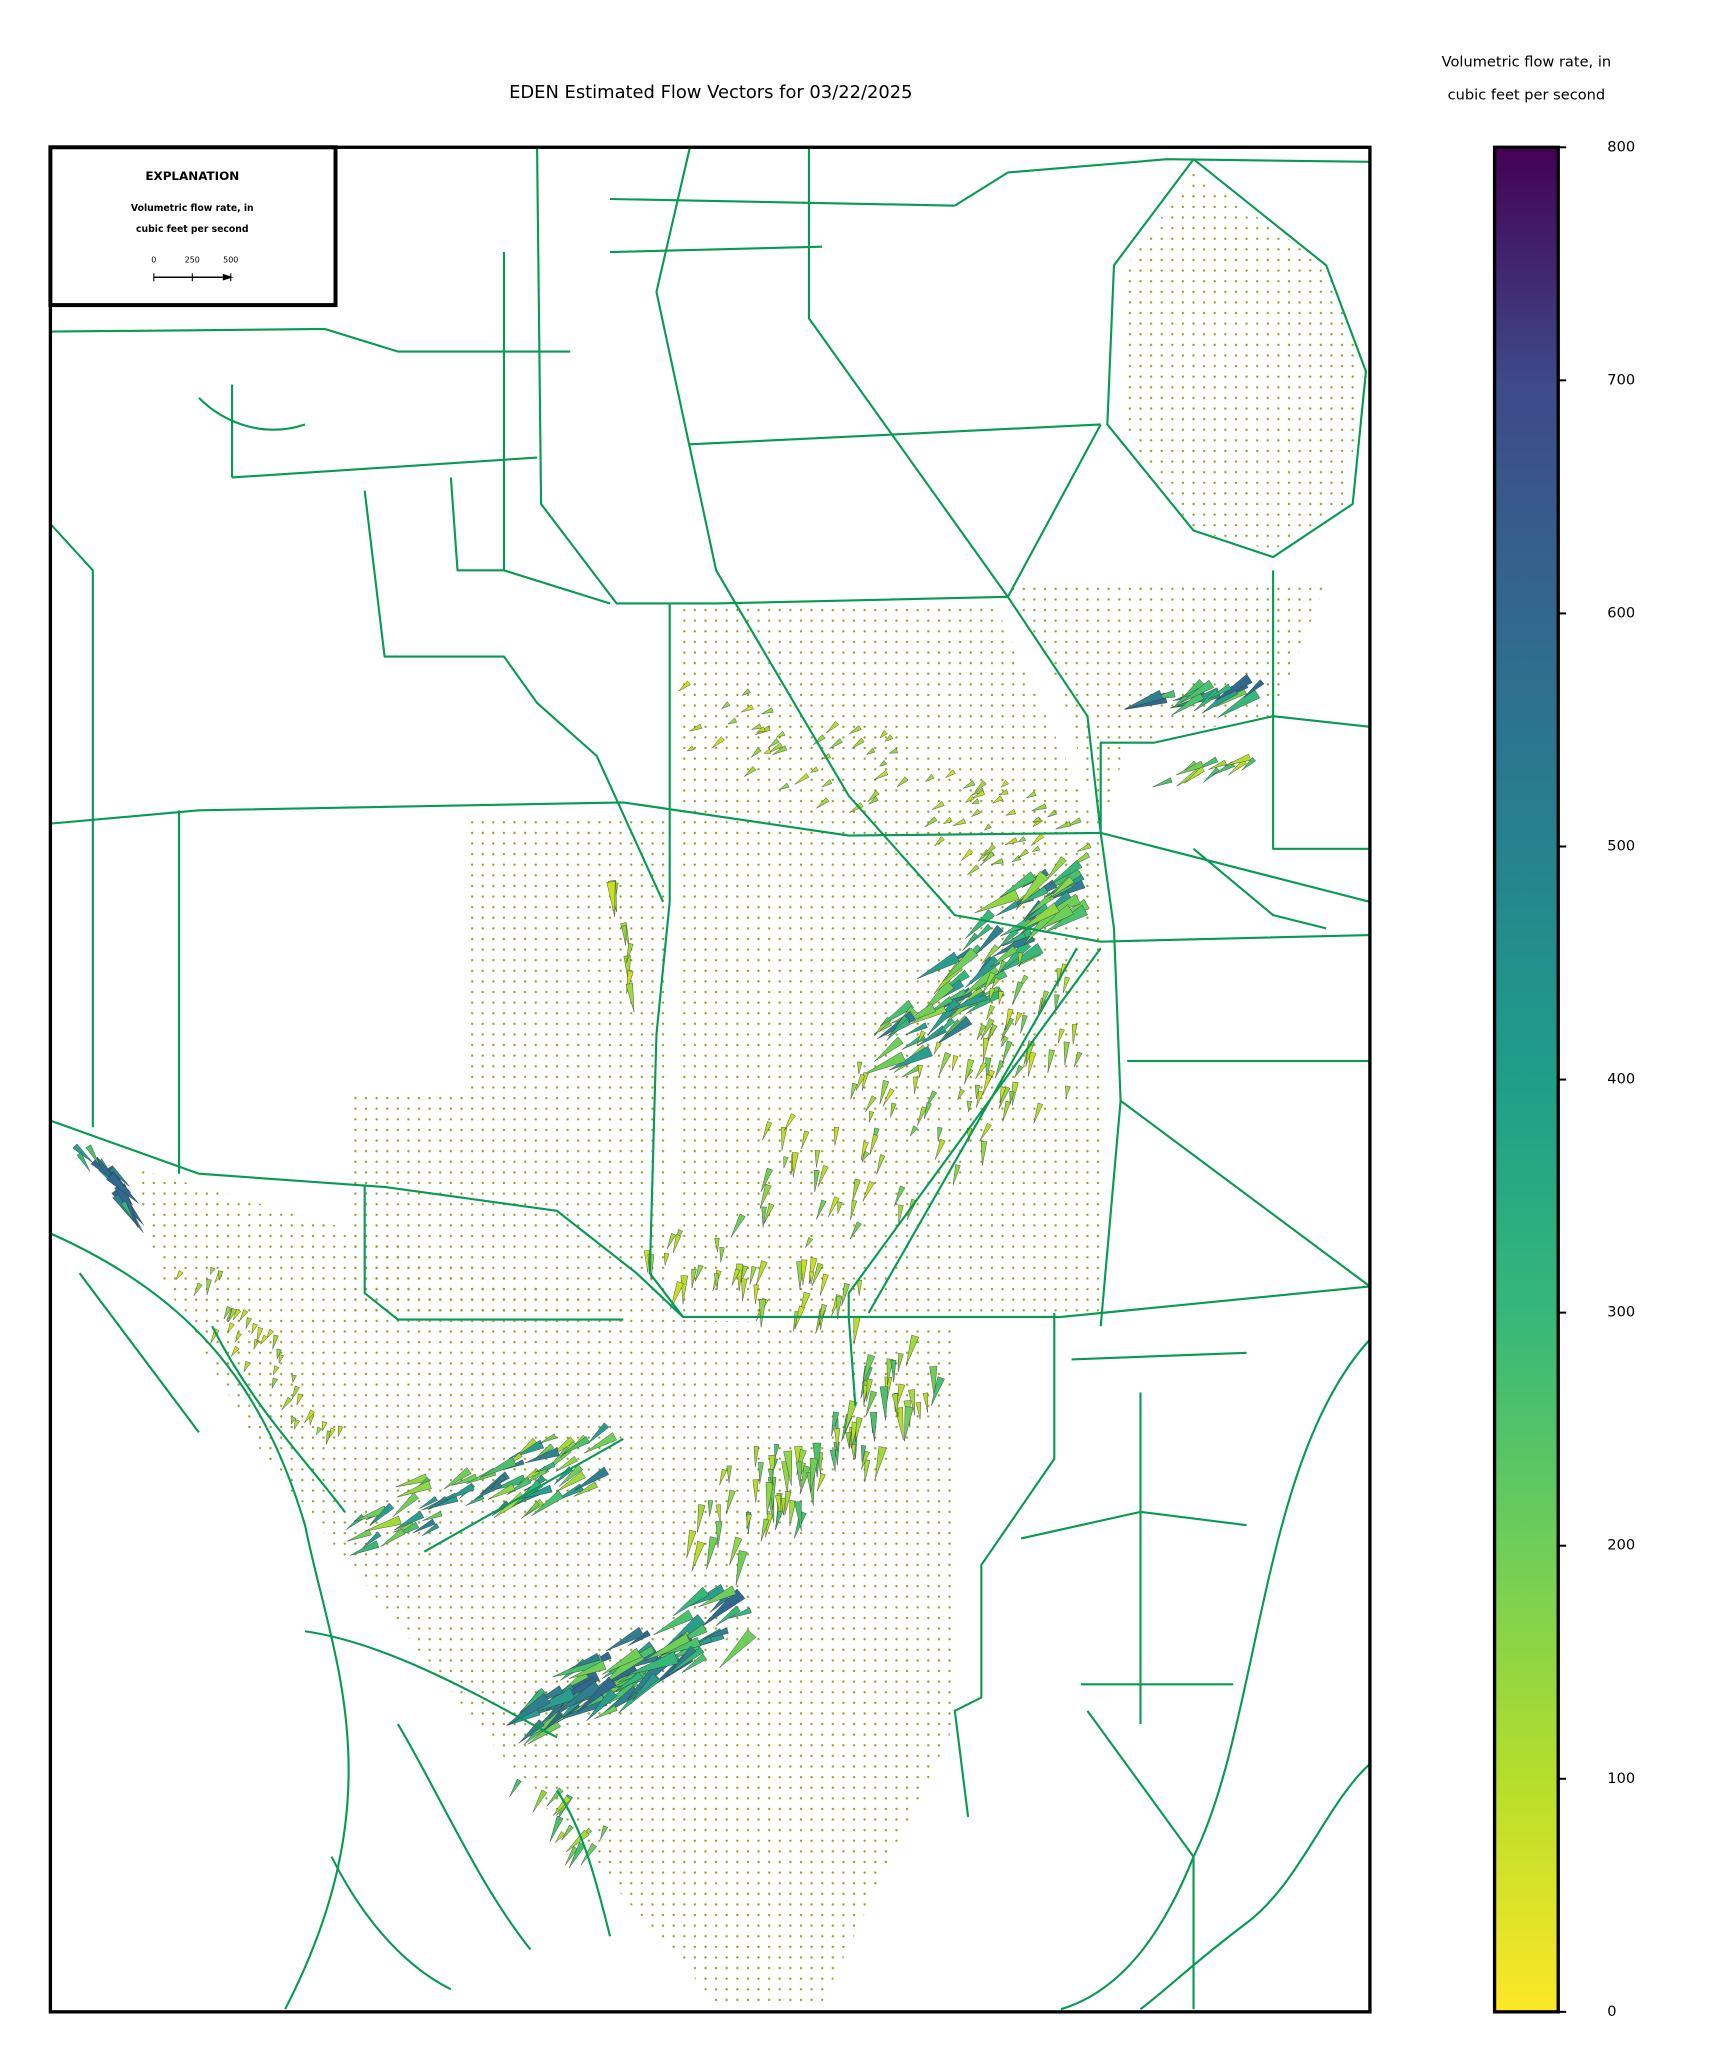 The height and width of the screenshot is (2061, 1724). Describe the element at coordinates (1621, 1545) in the screenshot. I see `colorbar-tick-label: 200` at that location.